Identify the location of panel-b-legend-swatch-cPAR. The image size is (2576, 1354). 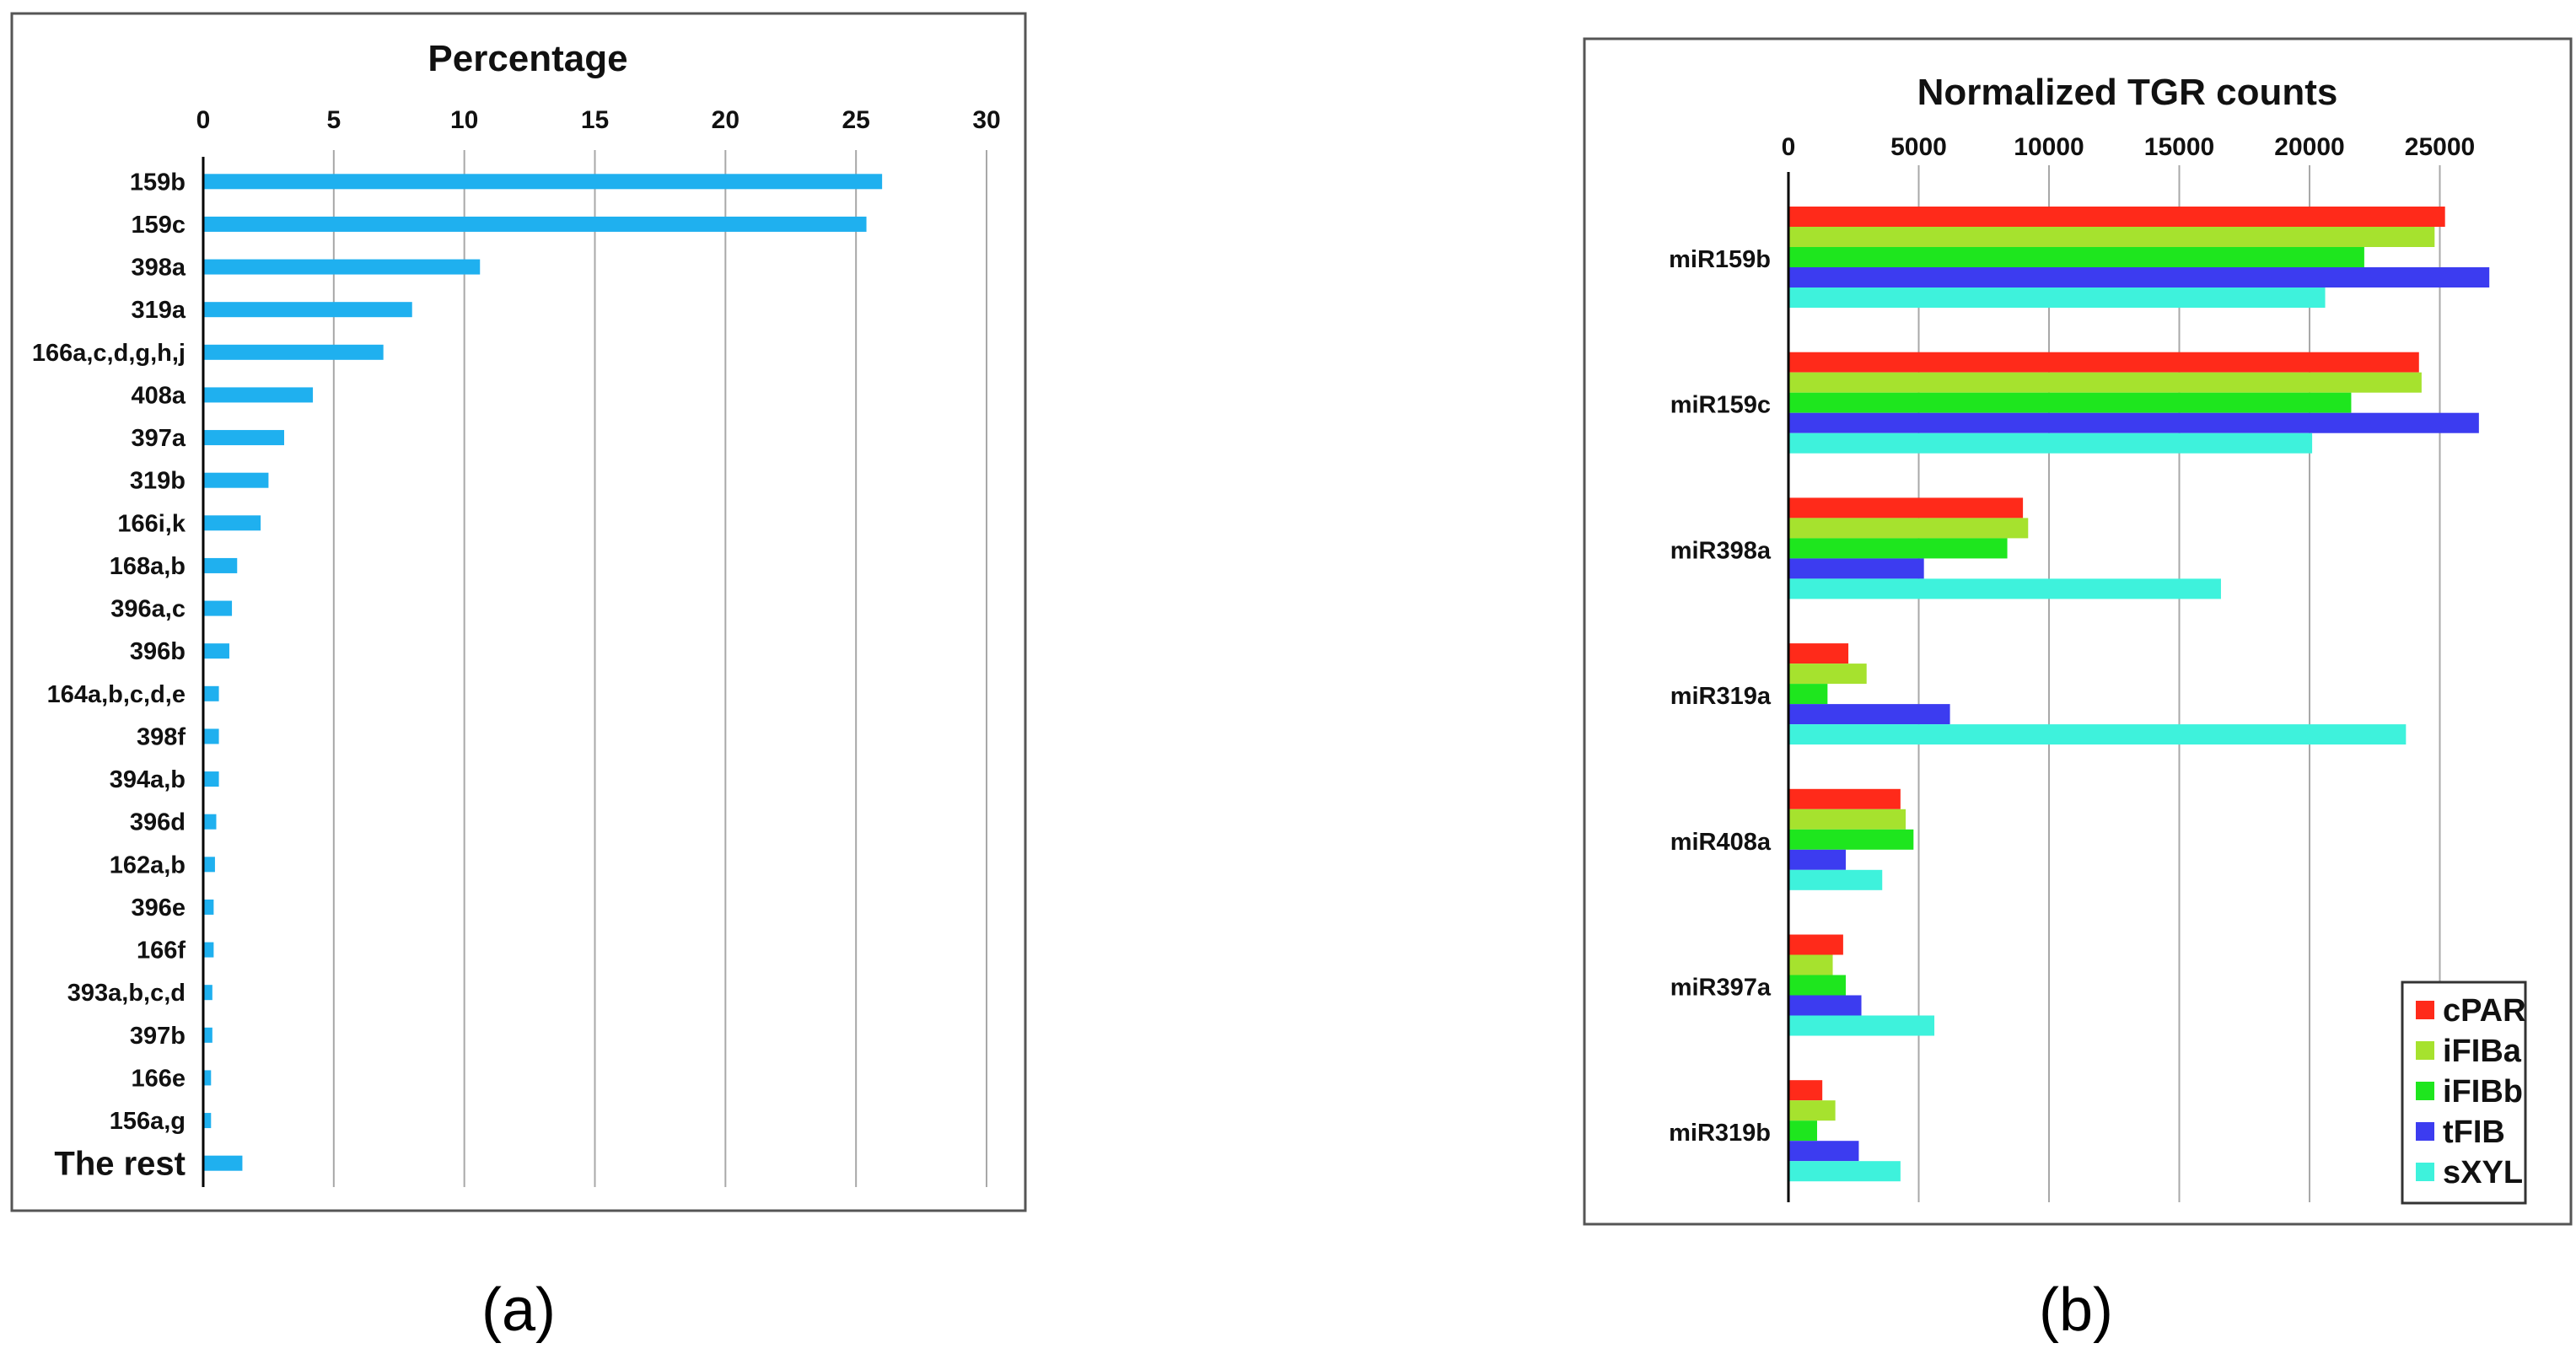
(2425, 1010).